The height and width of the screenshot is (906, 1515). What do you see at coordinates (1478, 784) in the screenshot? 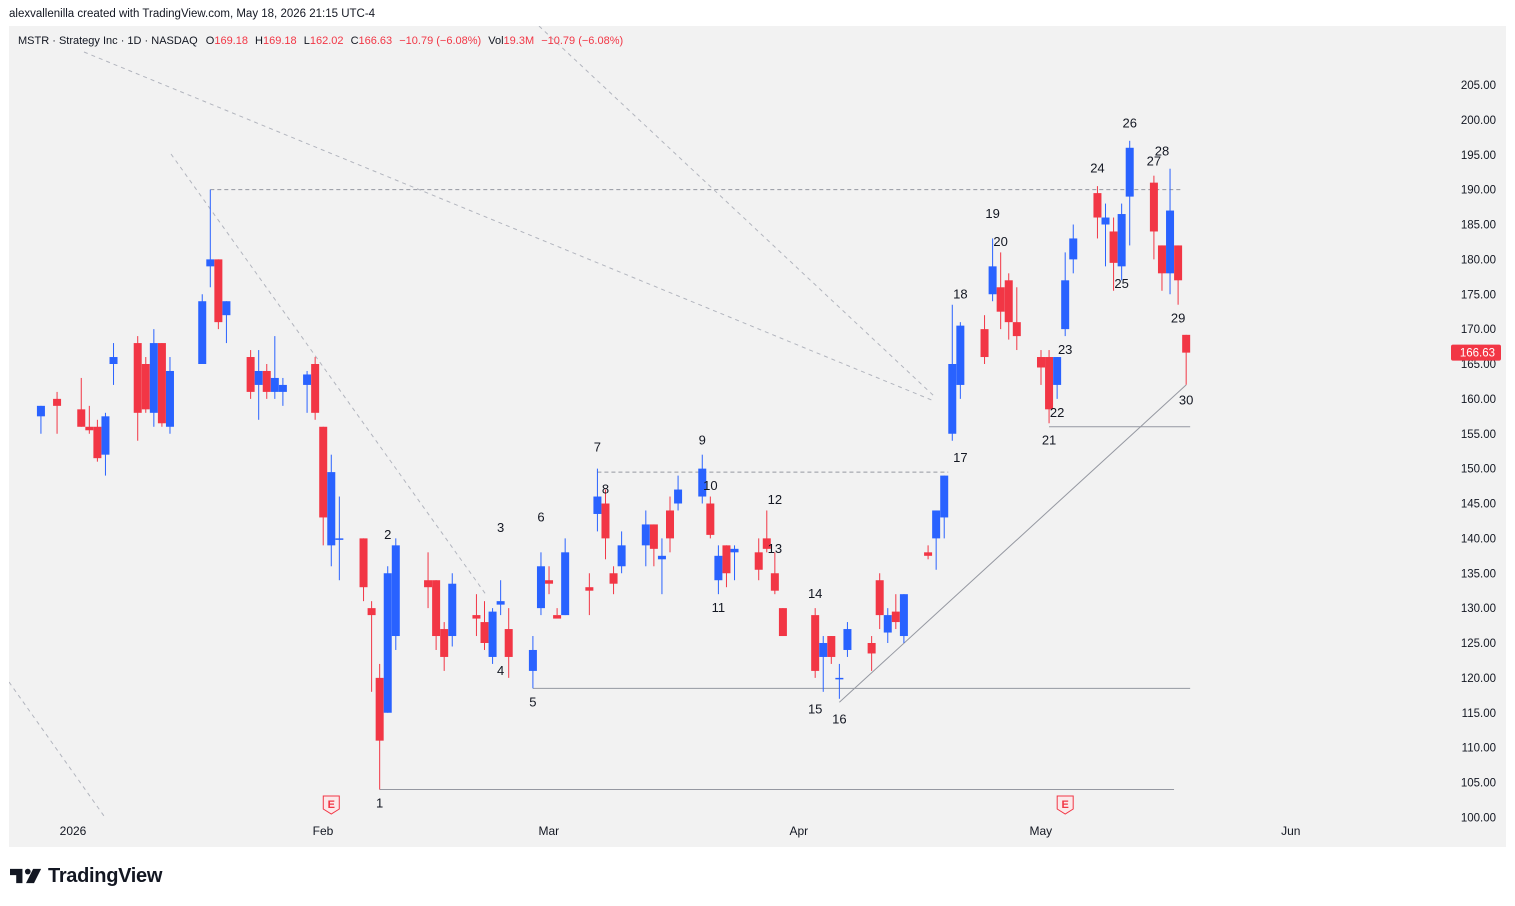
I see `y-axis-tick-label: 105.00` at bounding box center [1478, 784].